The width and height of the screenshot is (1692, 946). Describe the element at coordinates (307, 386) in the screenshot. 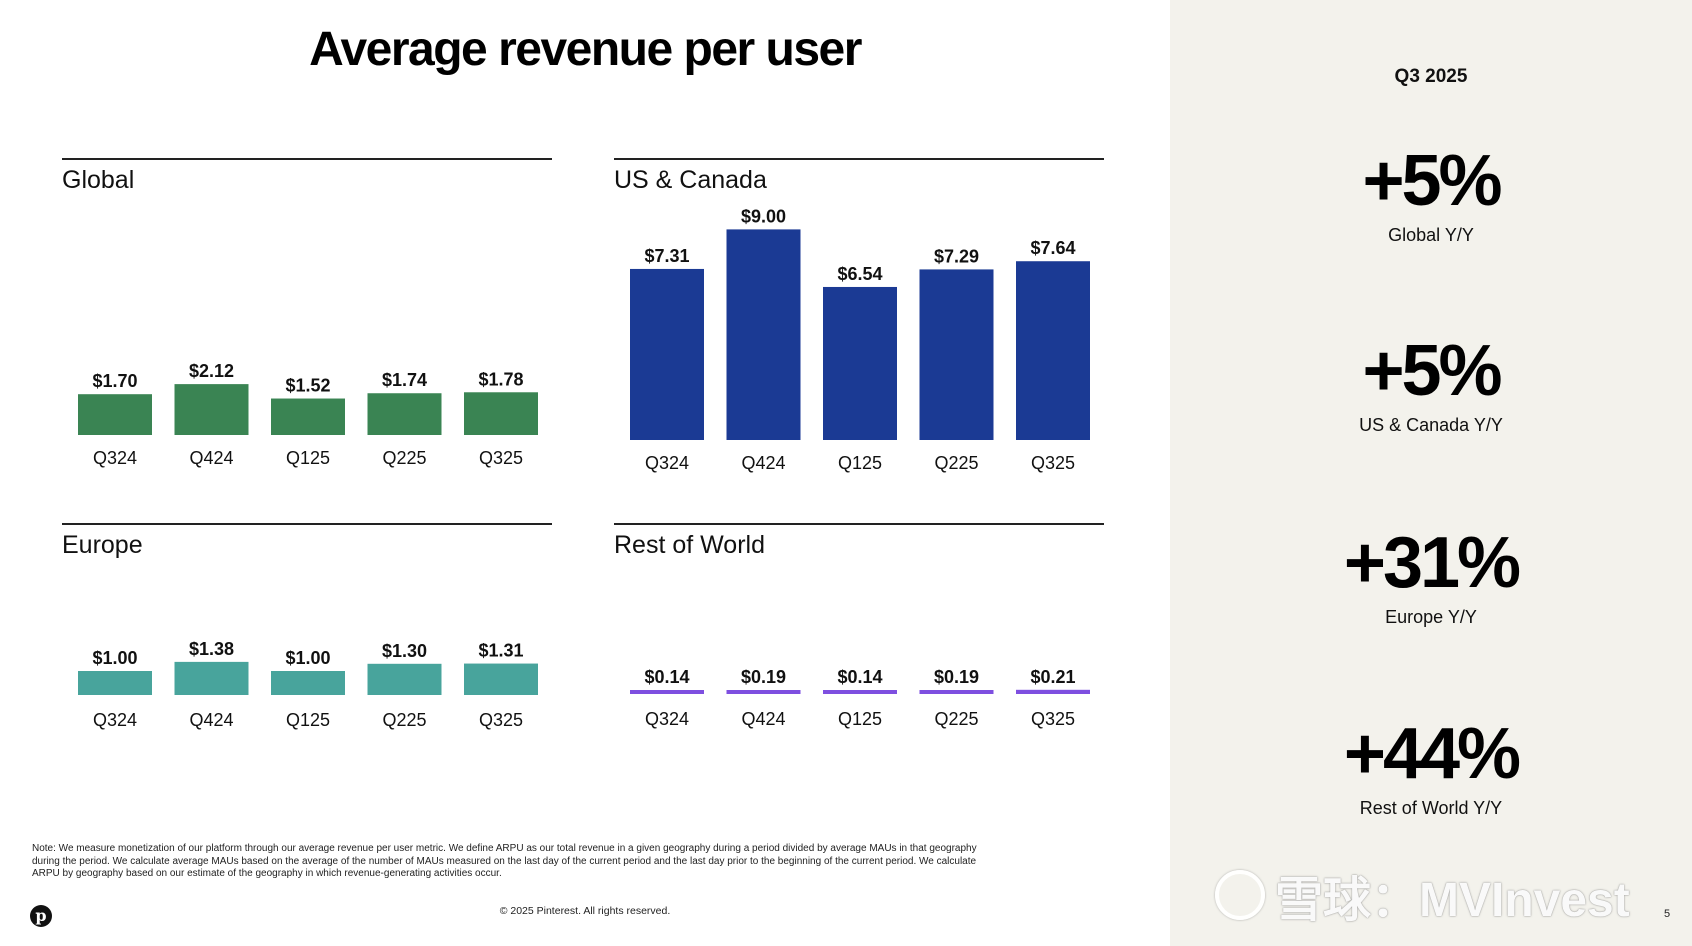

I see `data-label: $1.52` at that location.